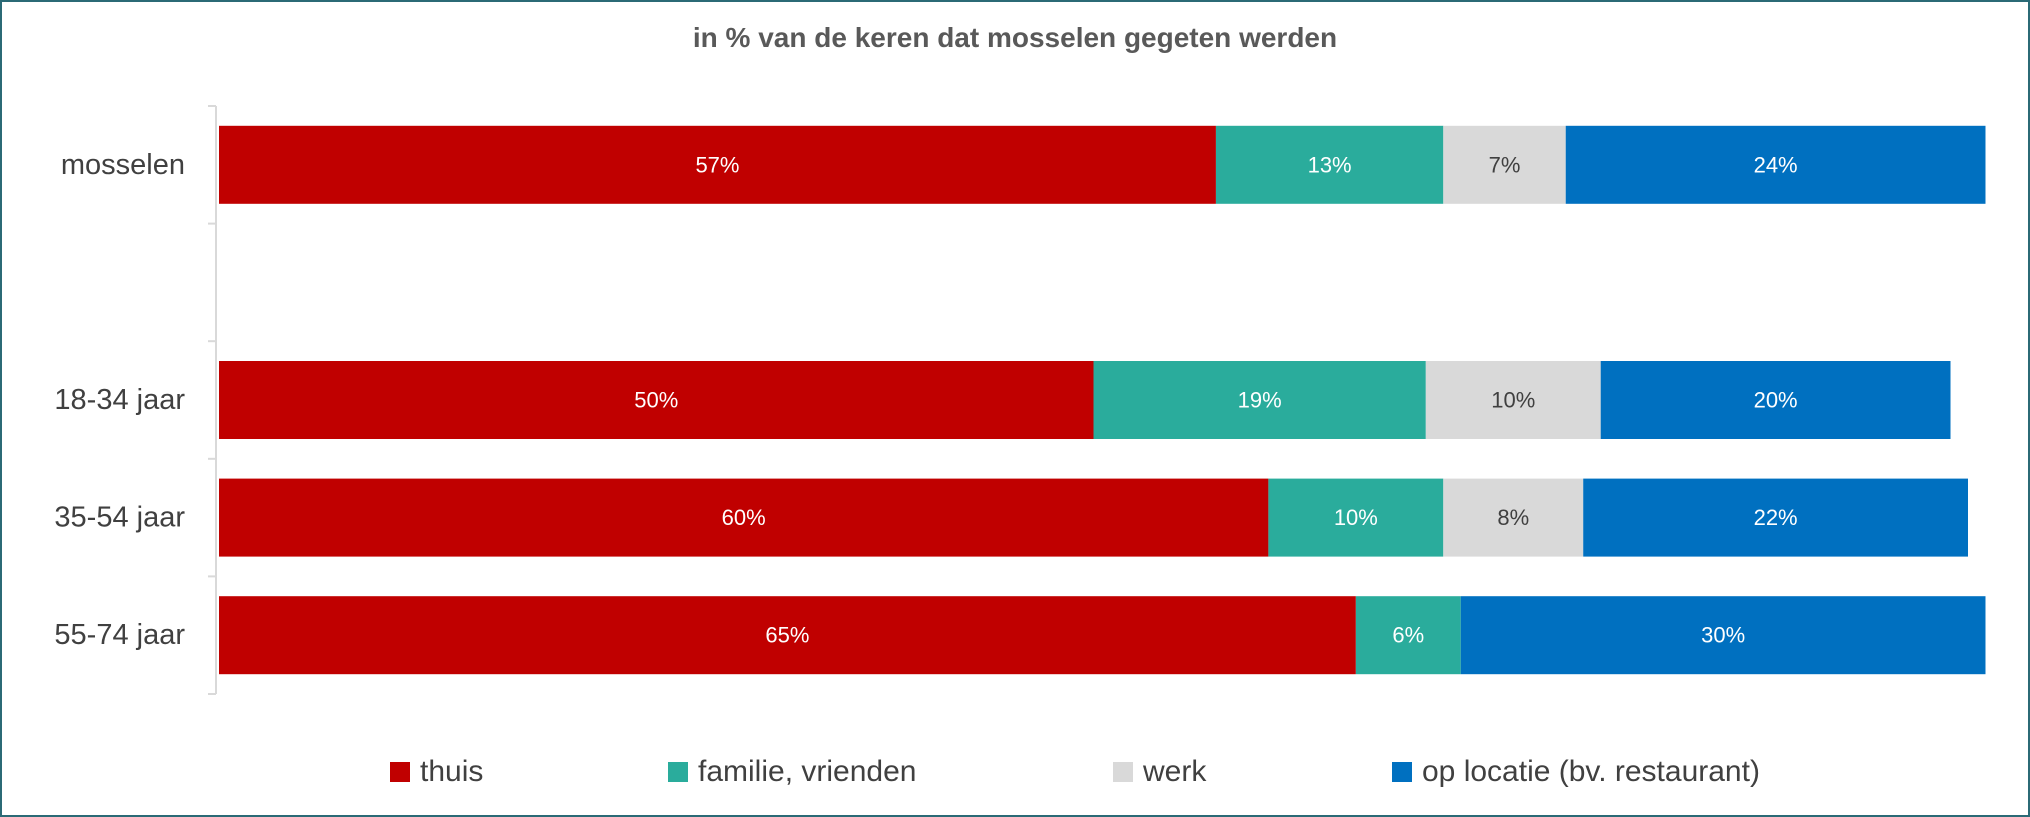 Image resolution: width=2030 pixels, height=817 pixels. I want to click on data-label: 7%, so click(1505, 164).